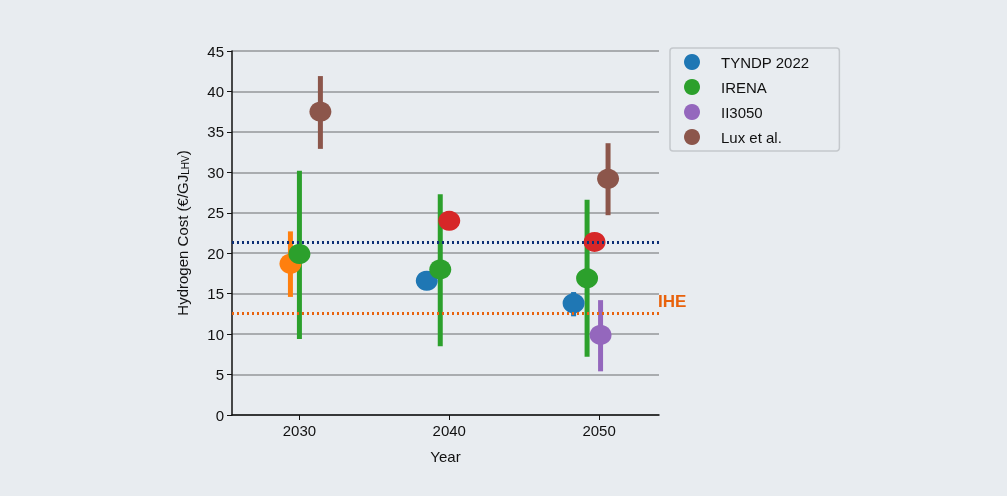 This screenshot has width=1007, height=496. What do you see at coordinates (215, 51) in the screenshot?
I see `y-tick-label: 45` at bounding box center [215, 51].